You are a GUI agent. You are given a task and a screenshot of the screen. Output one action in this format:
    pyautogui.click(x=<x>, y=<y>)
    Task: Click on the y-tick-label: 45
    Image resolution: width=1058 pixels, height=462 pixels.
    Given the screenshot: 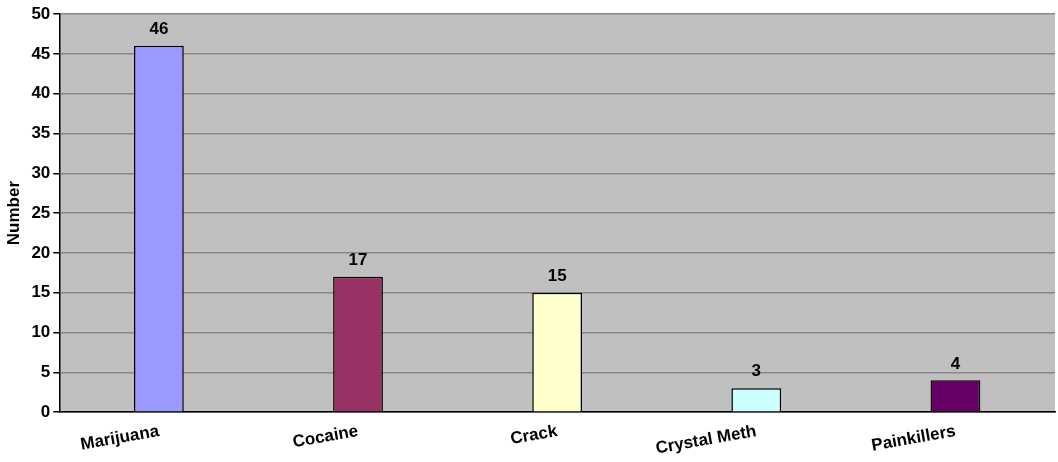 What is the action you would take?
    pyautogui.click(x=41, y=53)
    